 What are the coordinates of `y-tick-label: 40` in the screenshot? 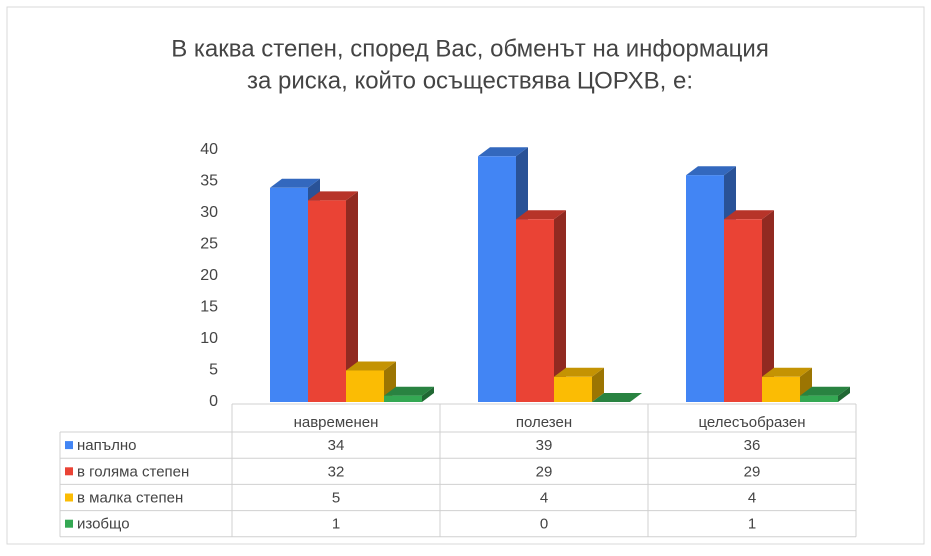 It's located at (209, 149).